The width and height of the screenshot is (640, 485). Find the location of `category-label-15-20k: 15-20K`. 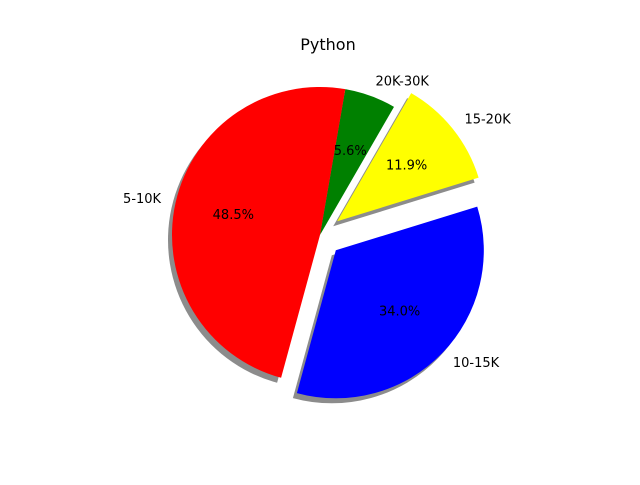

category-label-15-20k: 15-20K is located at coordinates (487, 119).